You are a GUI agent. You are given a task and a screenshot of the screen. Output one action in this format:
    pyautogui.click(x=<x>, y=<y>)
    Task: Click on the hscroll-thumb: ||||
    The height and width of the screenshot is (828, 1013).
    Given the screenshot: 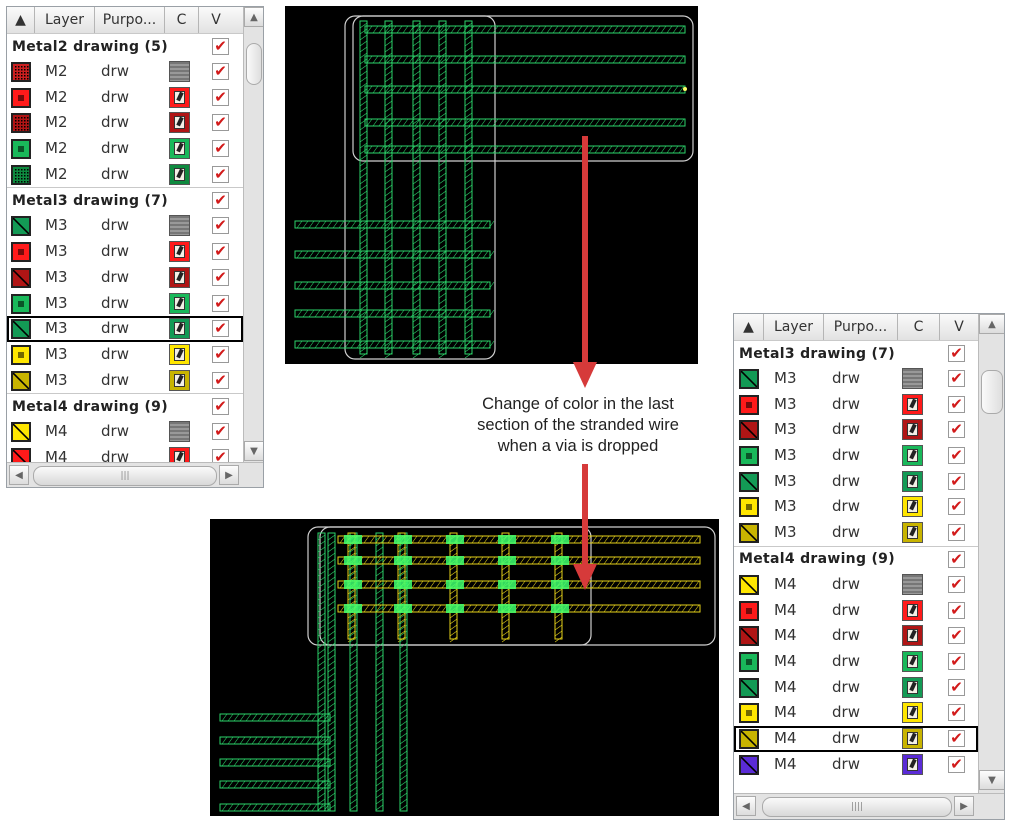 What is the action you would take?
    pyautogui.click(x=857, y=807)
    